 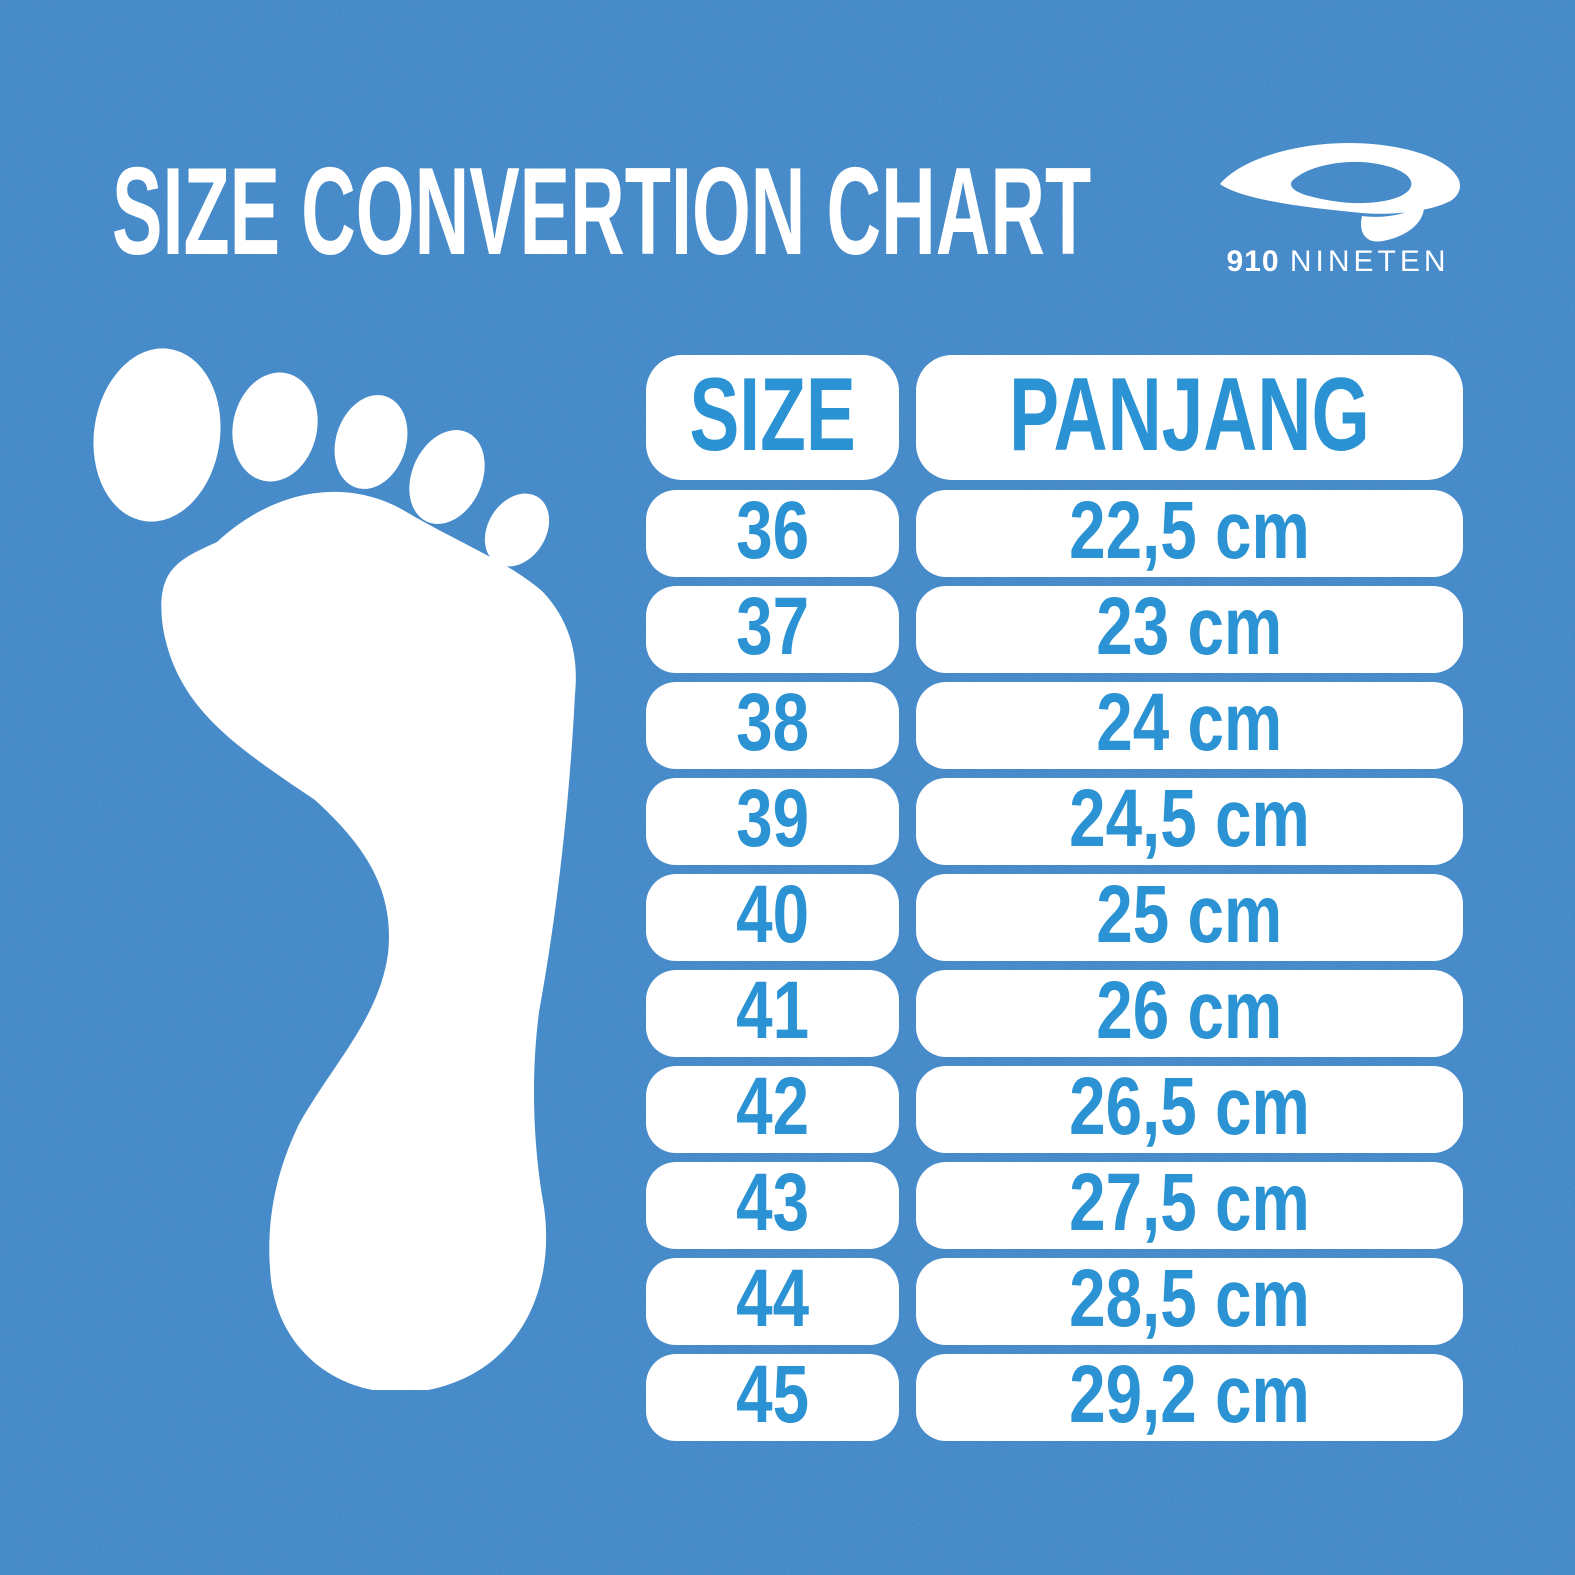 I want to click on table-row: 42 26,5 cm, so click(x=1054, y=1107).